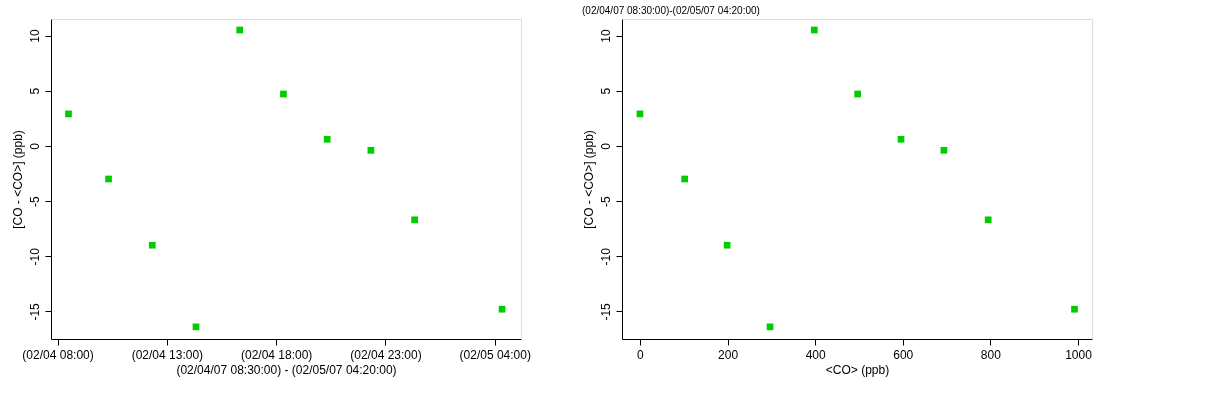 This screenshot has width=1211, height=414. I want to click on x-axis-title: (02/04/07 08:30:00) - (02/05/07 04:20:00), so click(286, 369).